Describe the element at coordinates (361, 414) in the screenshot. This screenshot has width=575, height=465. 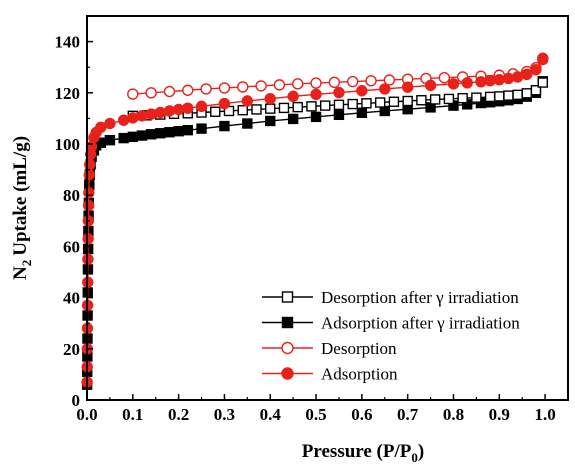
I see `x-tick-label: 0.6` at that location.